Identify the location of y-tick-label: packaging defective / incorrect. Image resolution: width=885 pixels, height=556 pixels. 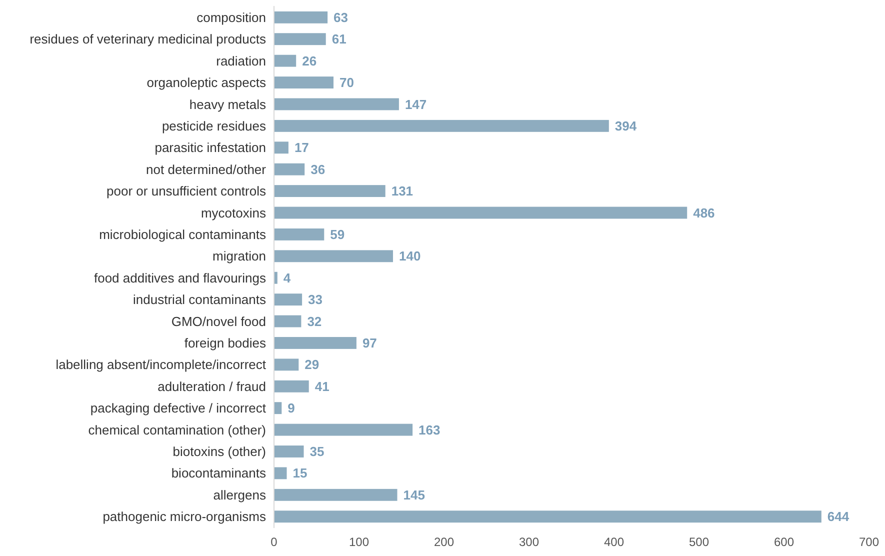
(178, 408).